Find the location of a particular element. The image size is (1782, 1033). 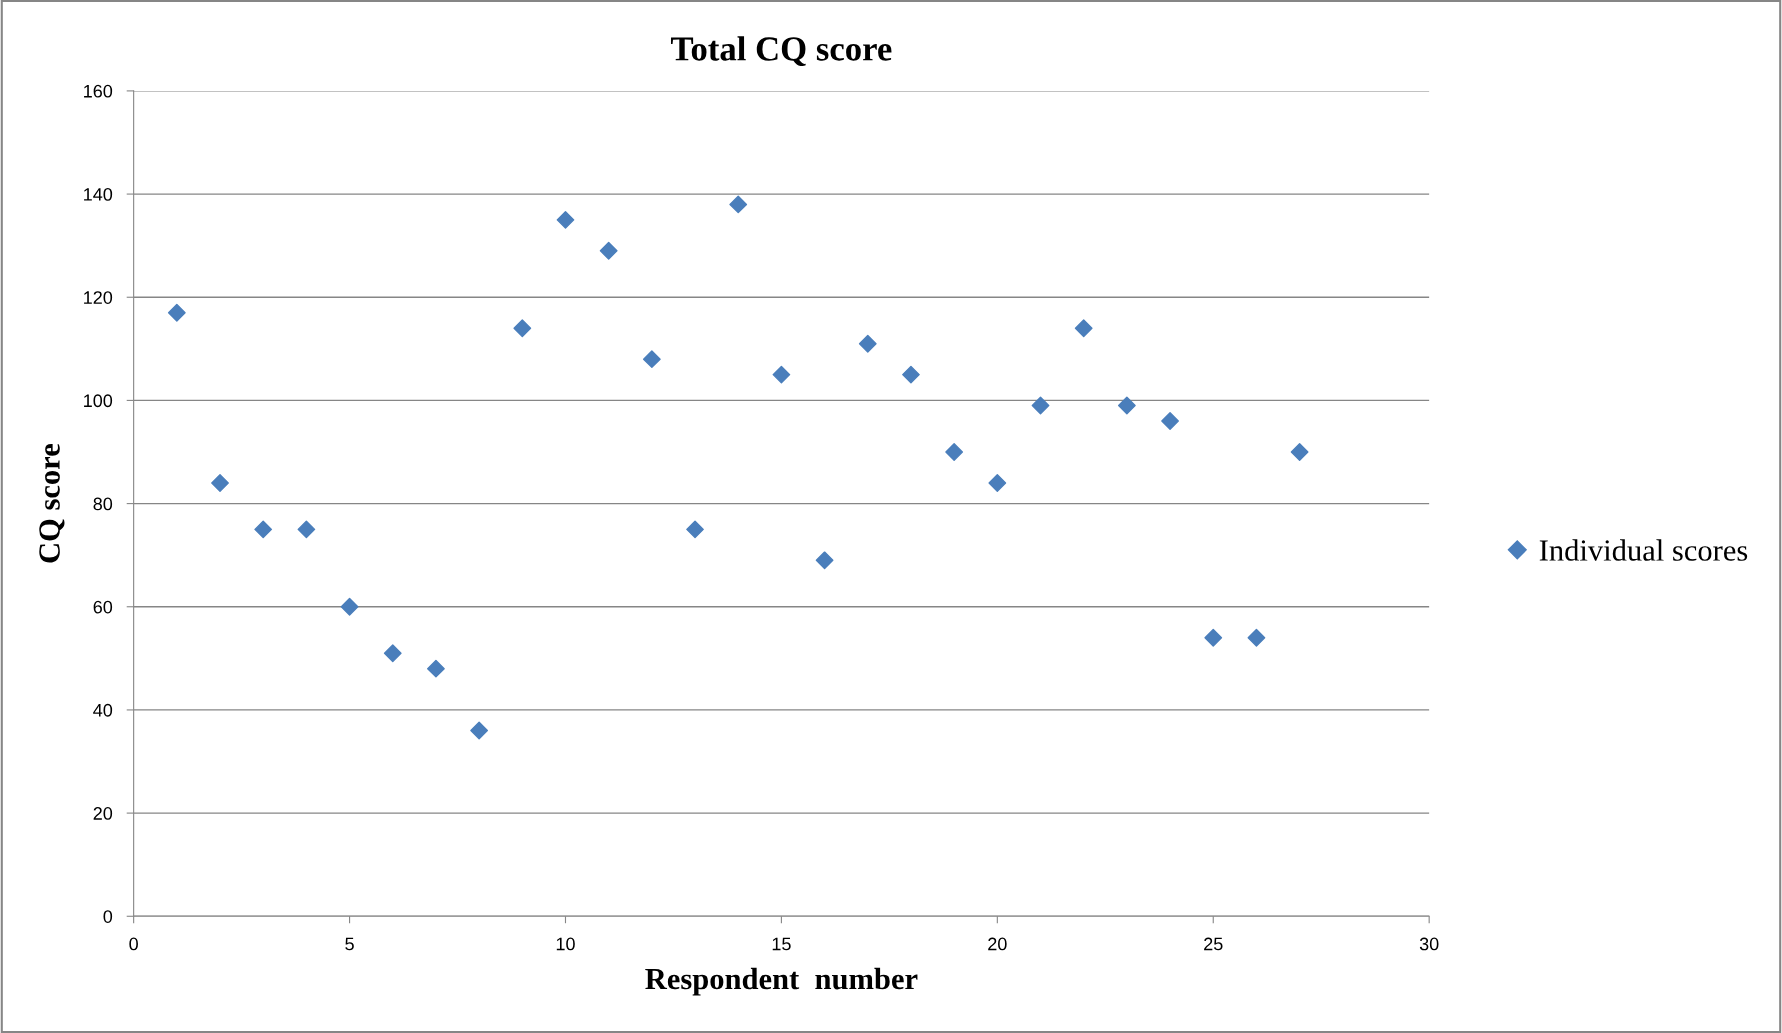

x-tick-label: 30 is located at coordinates (1429, 944).